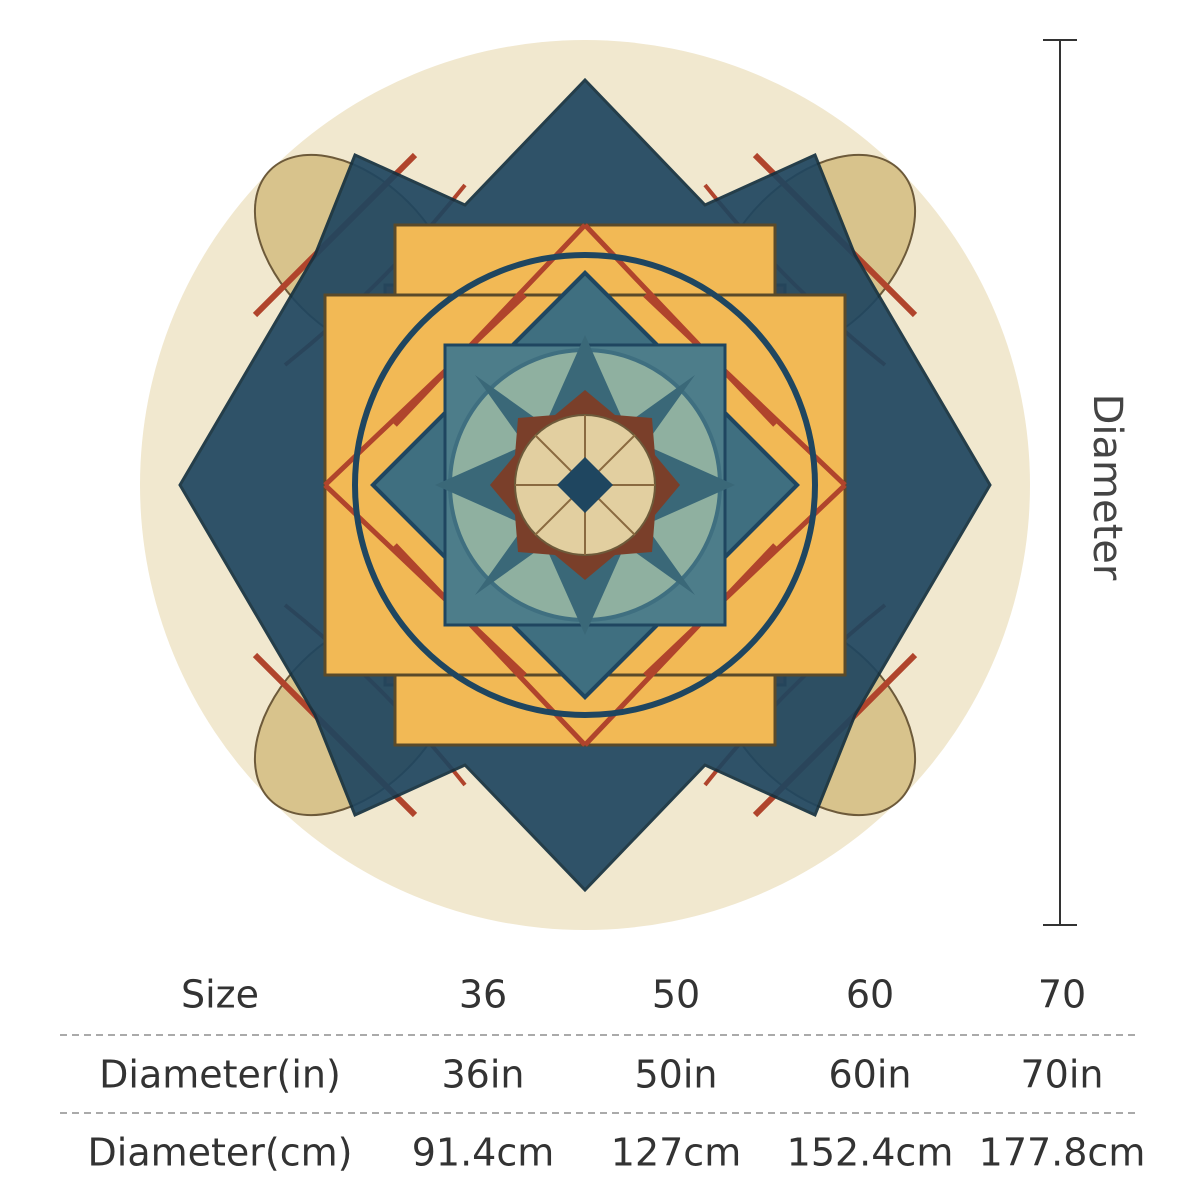 The width and height of the screenshot is (1200, 1200). What do you see at coordinates (676, 995) in the screenshot?
I see `table-cell: 50` at bounding box center [676, 995].